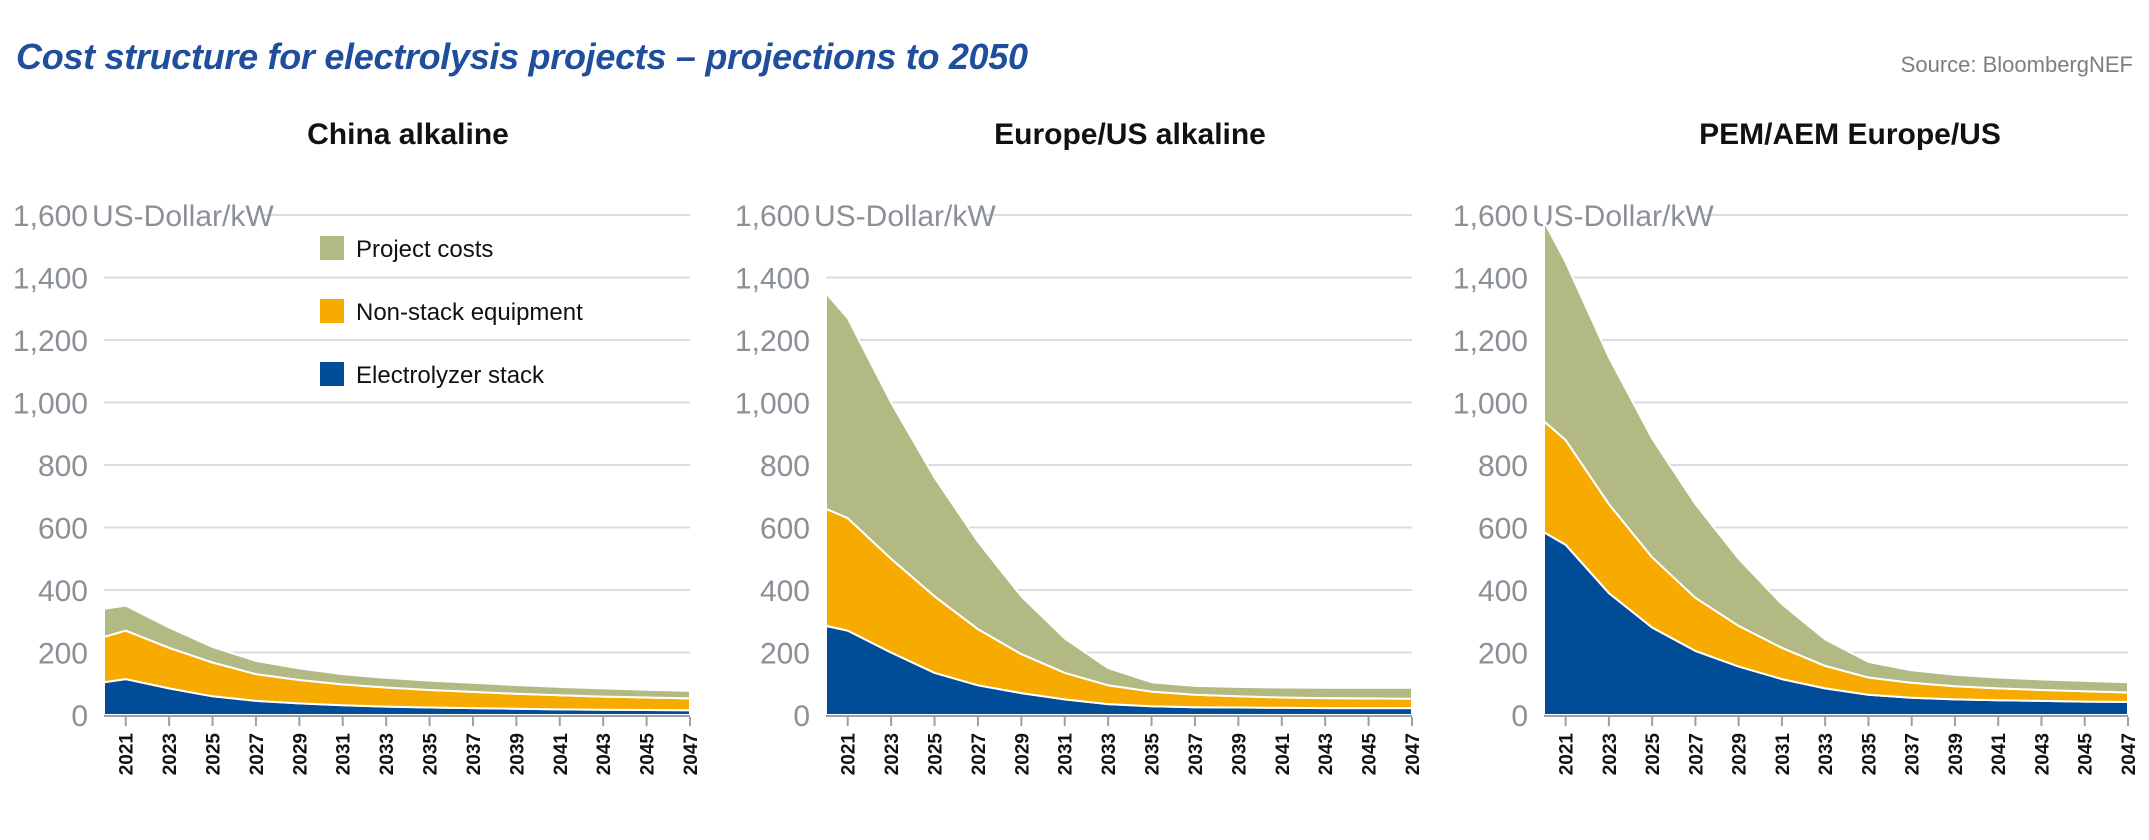 This screenshot has height=840, width=2149. Describe the element at coordinates (1130, 134) in the screenshot. I see `panel-title: Europe/US alkaline` at that location.